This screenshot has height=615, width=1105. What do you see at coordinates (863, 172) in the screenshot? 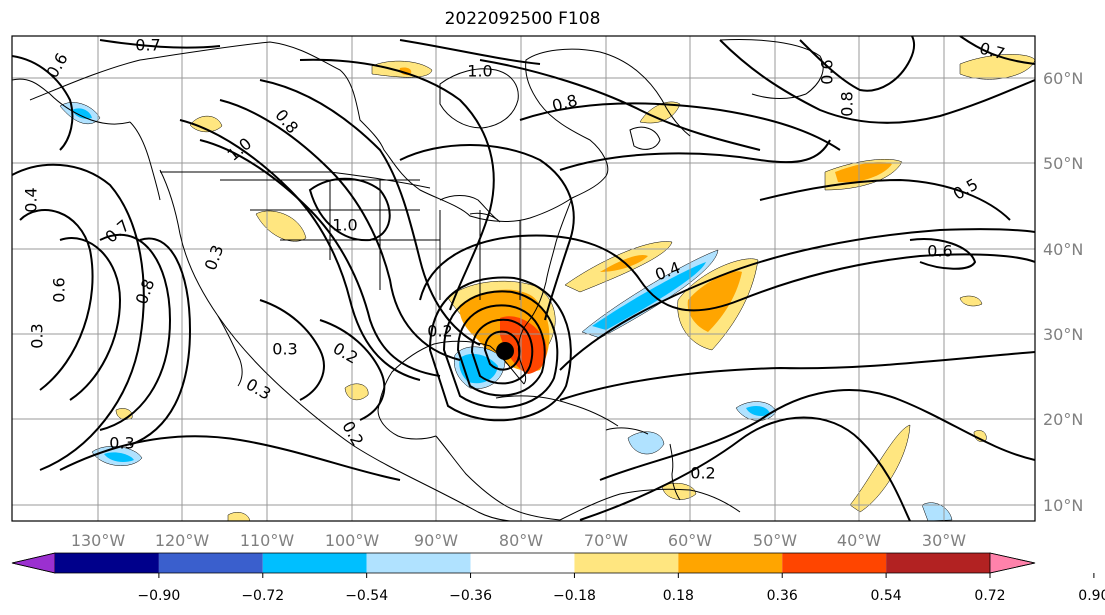
I see `fill-orange-north-atl` at bounding box center [863, 172].